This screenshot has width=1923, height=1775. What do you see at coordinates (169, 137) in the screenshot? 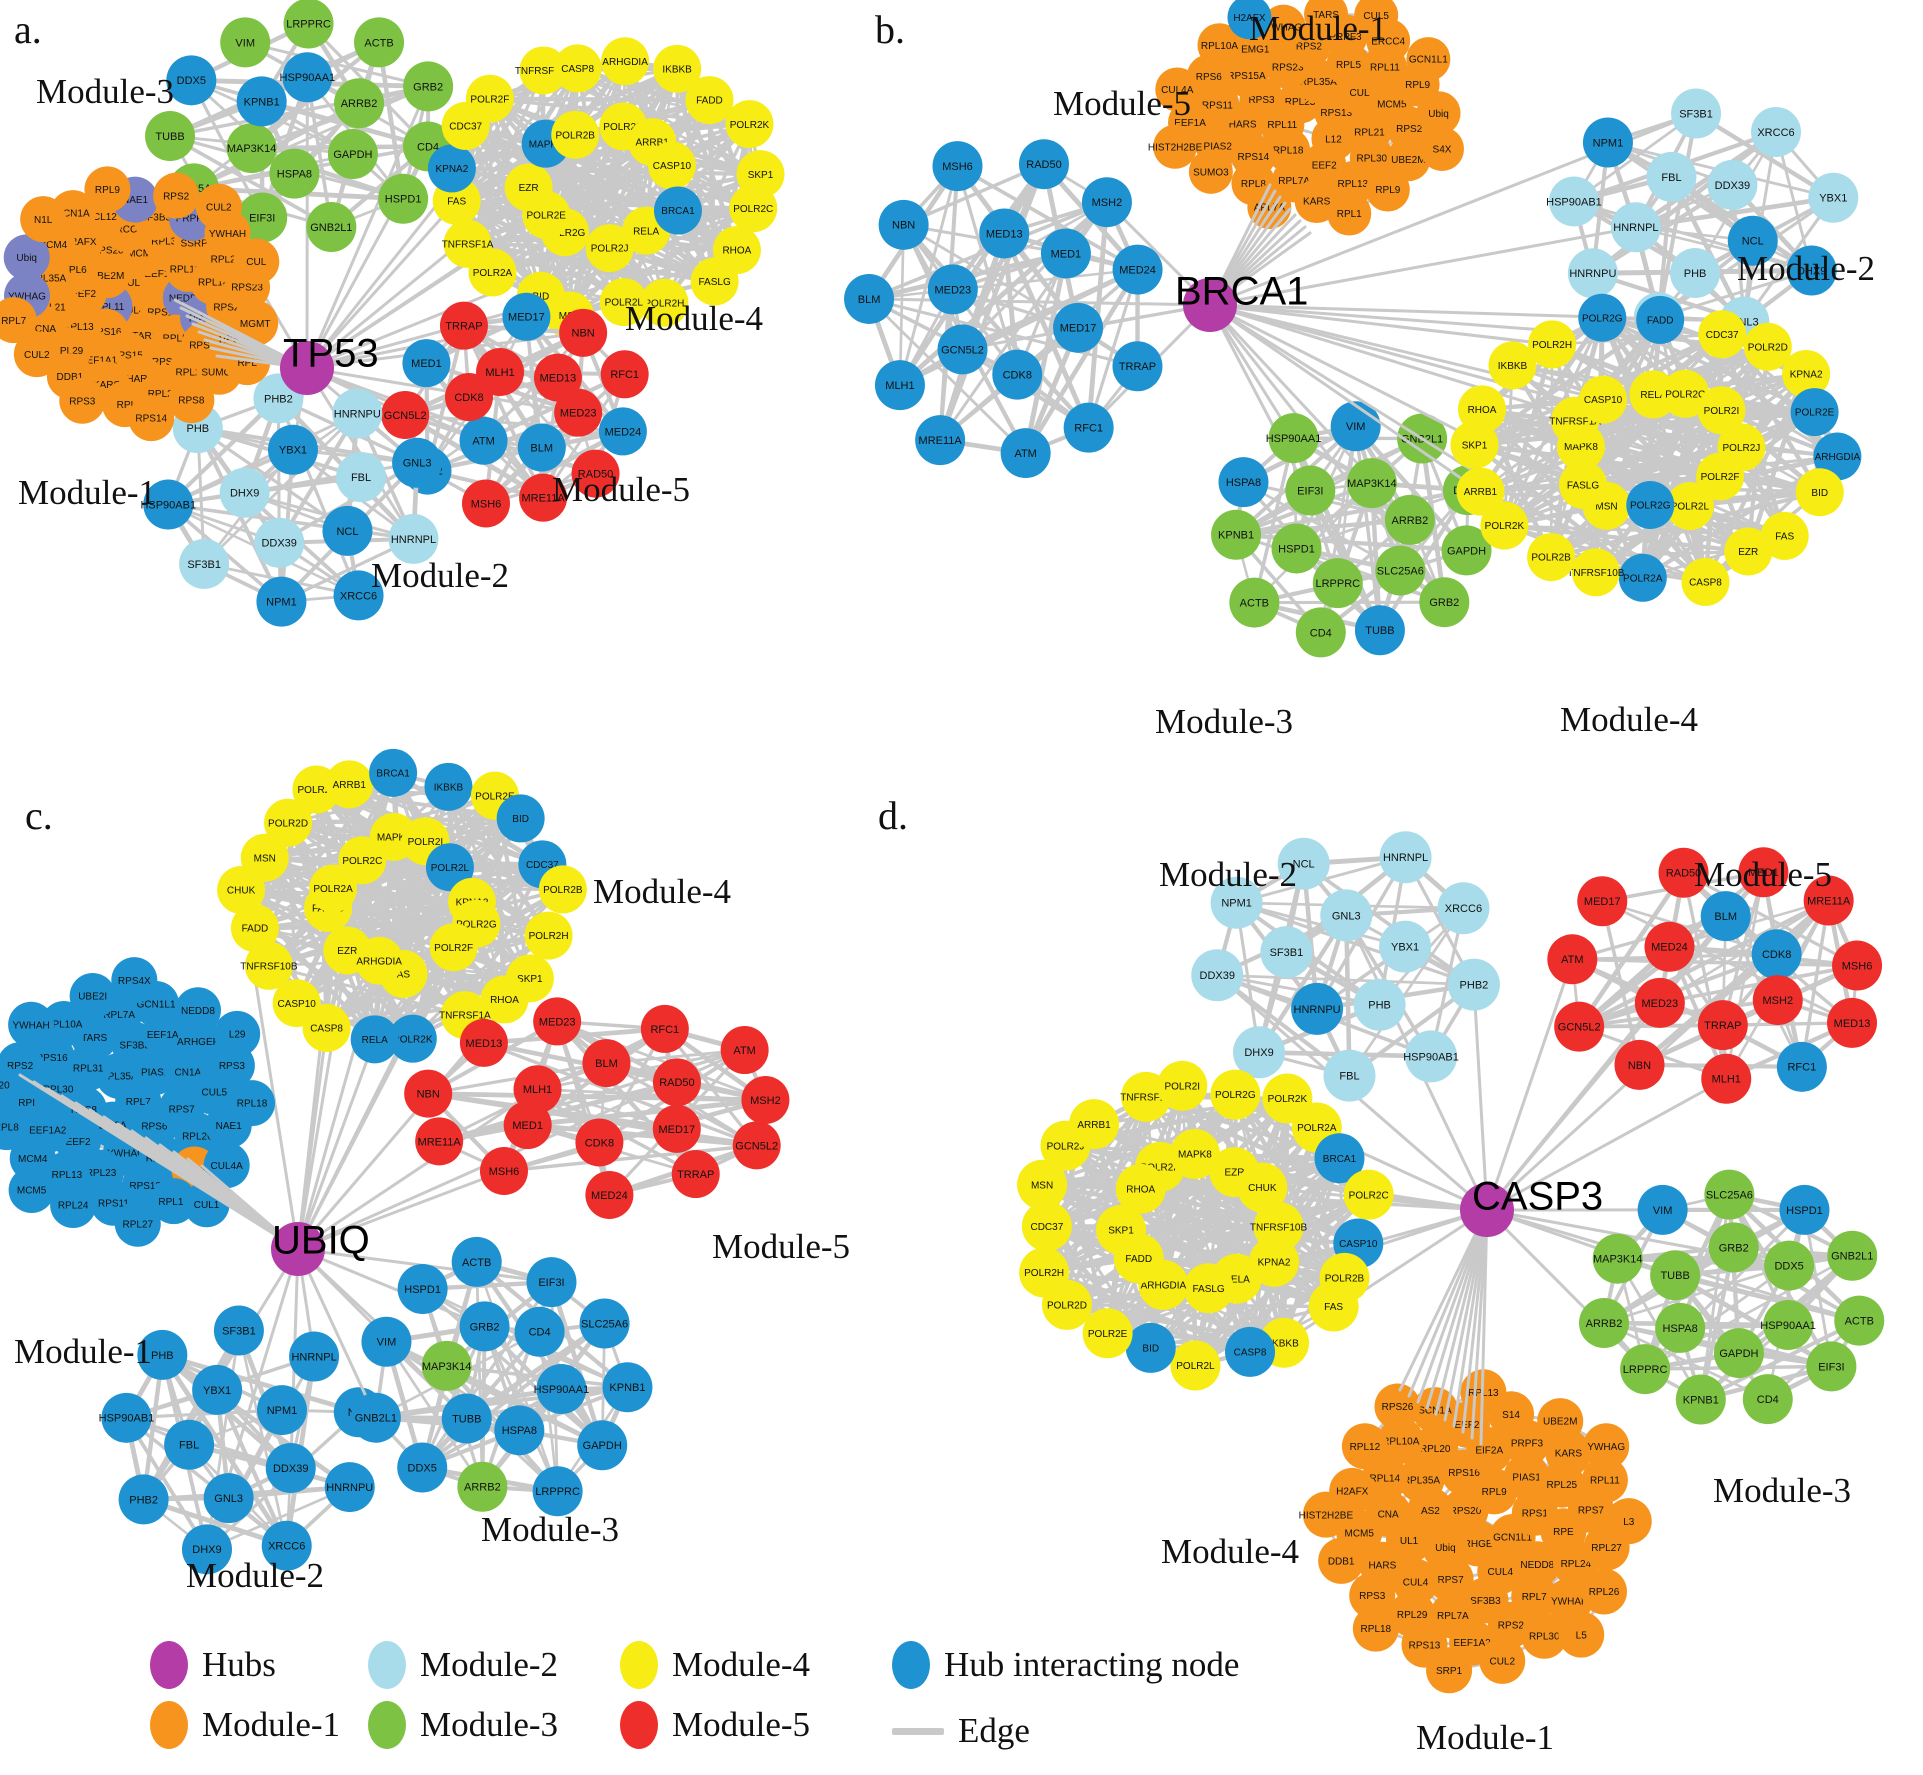
I see `node-label: TUBB` at bounding box center [169, 137].